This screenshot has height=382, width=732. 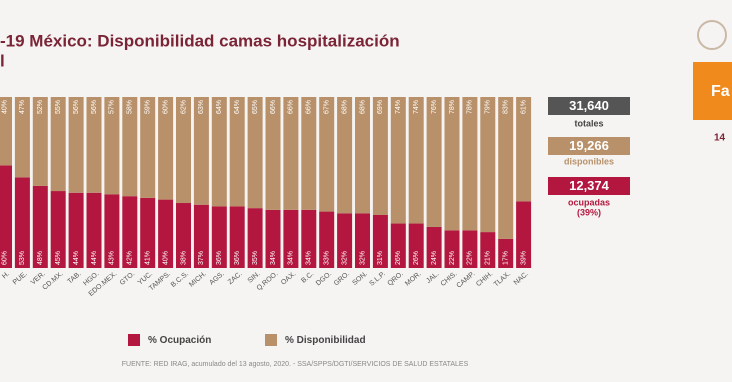 I want to click on available: 19,266, so click(x=589, y=145).